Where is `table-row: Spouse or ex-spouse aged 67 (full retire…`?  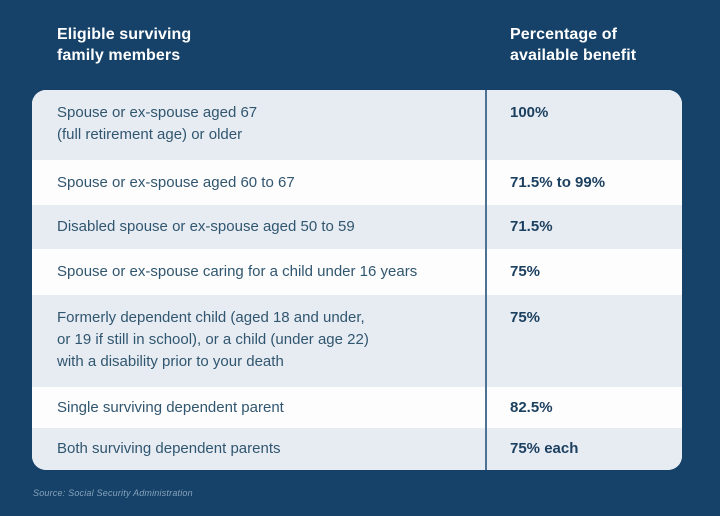 table-row: Spouse or ex-spouse aged 67 (full retire… is located at coordinates (357, 125).